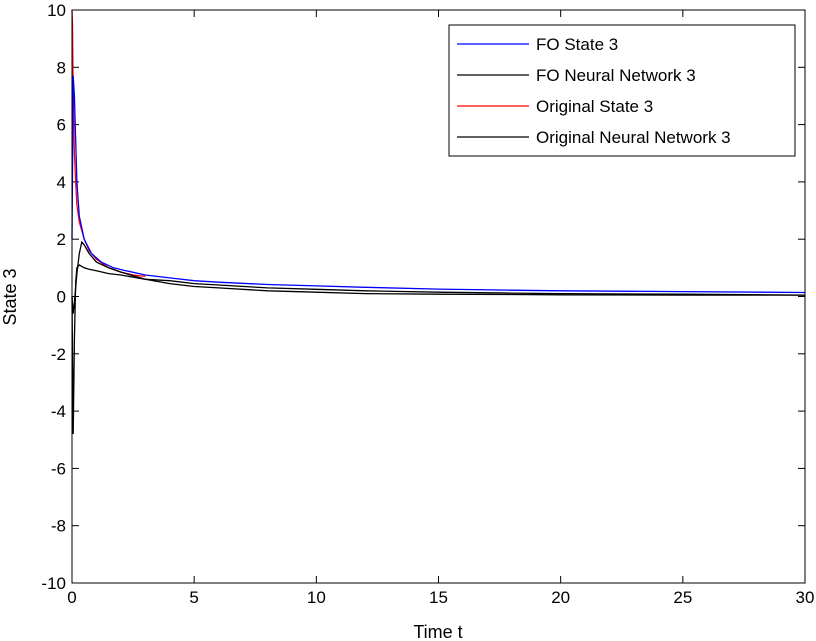  I want to click on x-tick-label: 25, so click(682, 597).